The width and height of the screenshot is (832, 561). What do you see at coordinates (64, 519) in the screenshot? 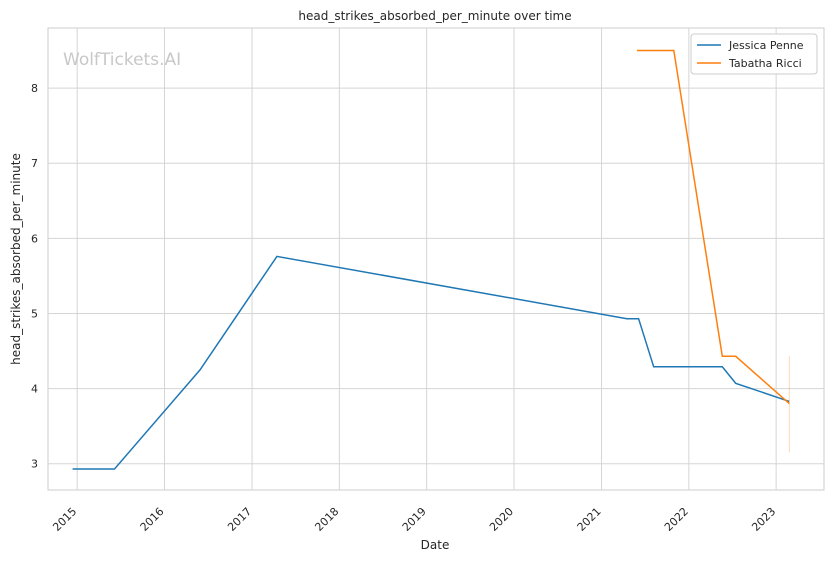
I see `x-tick-label: 2015` at bounding box center [64, 519].